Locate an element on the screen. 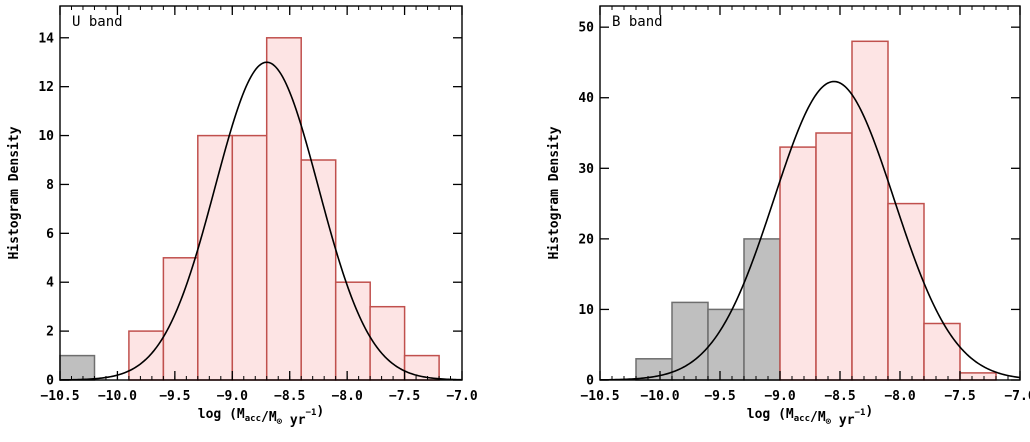 The height and width of the screenshot is (442, 1030). y-tick-label: 40 is located at coordinates (586, 98).